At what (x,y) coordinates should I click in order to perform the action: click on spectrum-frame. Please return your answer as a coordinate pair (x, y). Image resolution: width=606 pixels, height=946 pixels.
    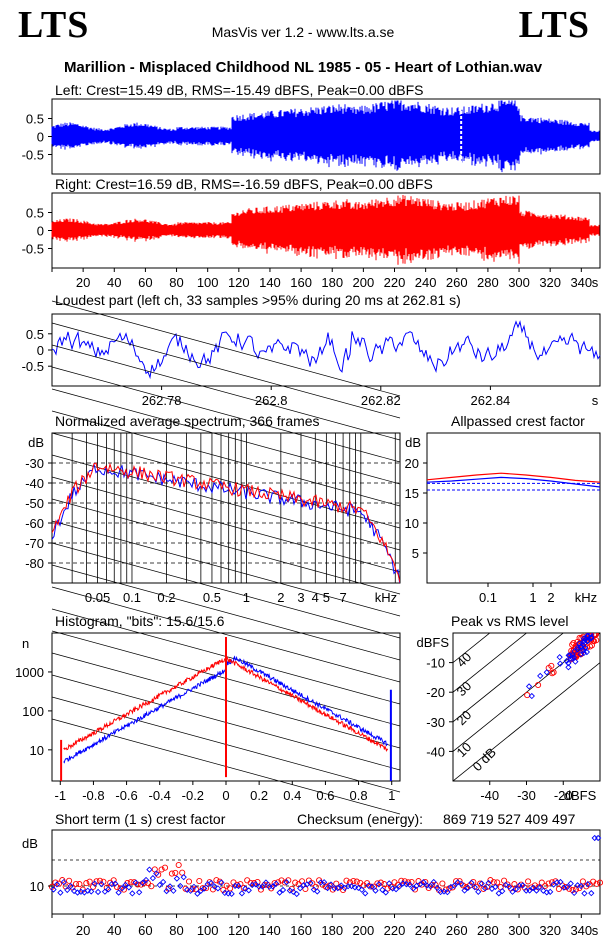
    Looking at the image, I should click on (226, 508).